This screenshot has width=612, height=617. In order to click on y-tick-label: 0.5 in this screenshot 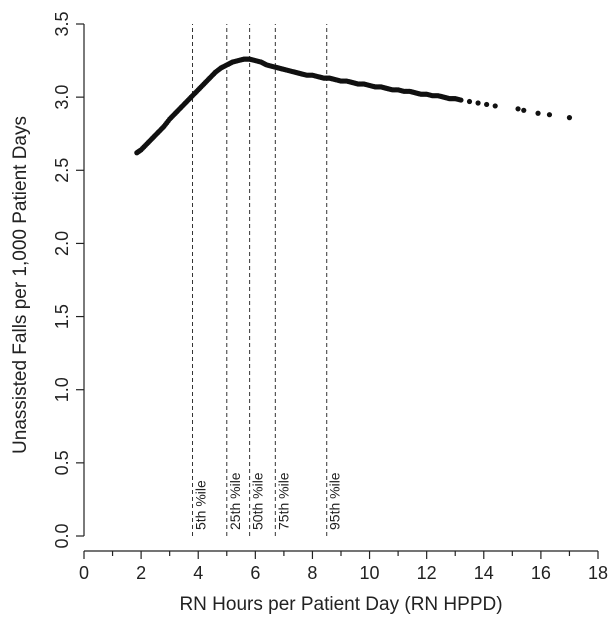, I will do `click(62, 462)`.